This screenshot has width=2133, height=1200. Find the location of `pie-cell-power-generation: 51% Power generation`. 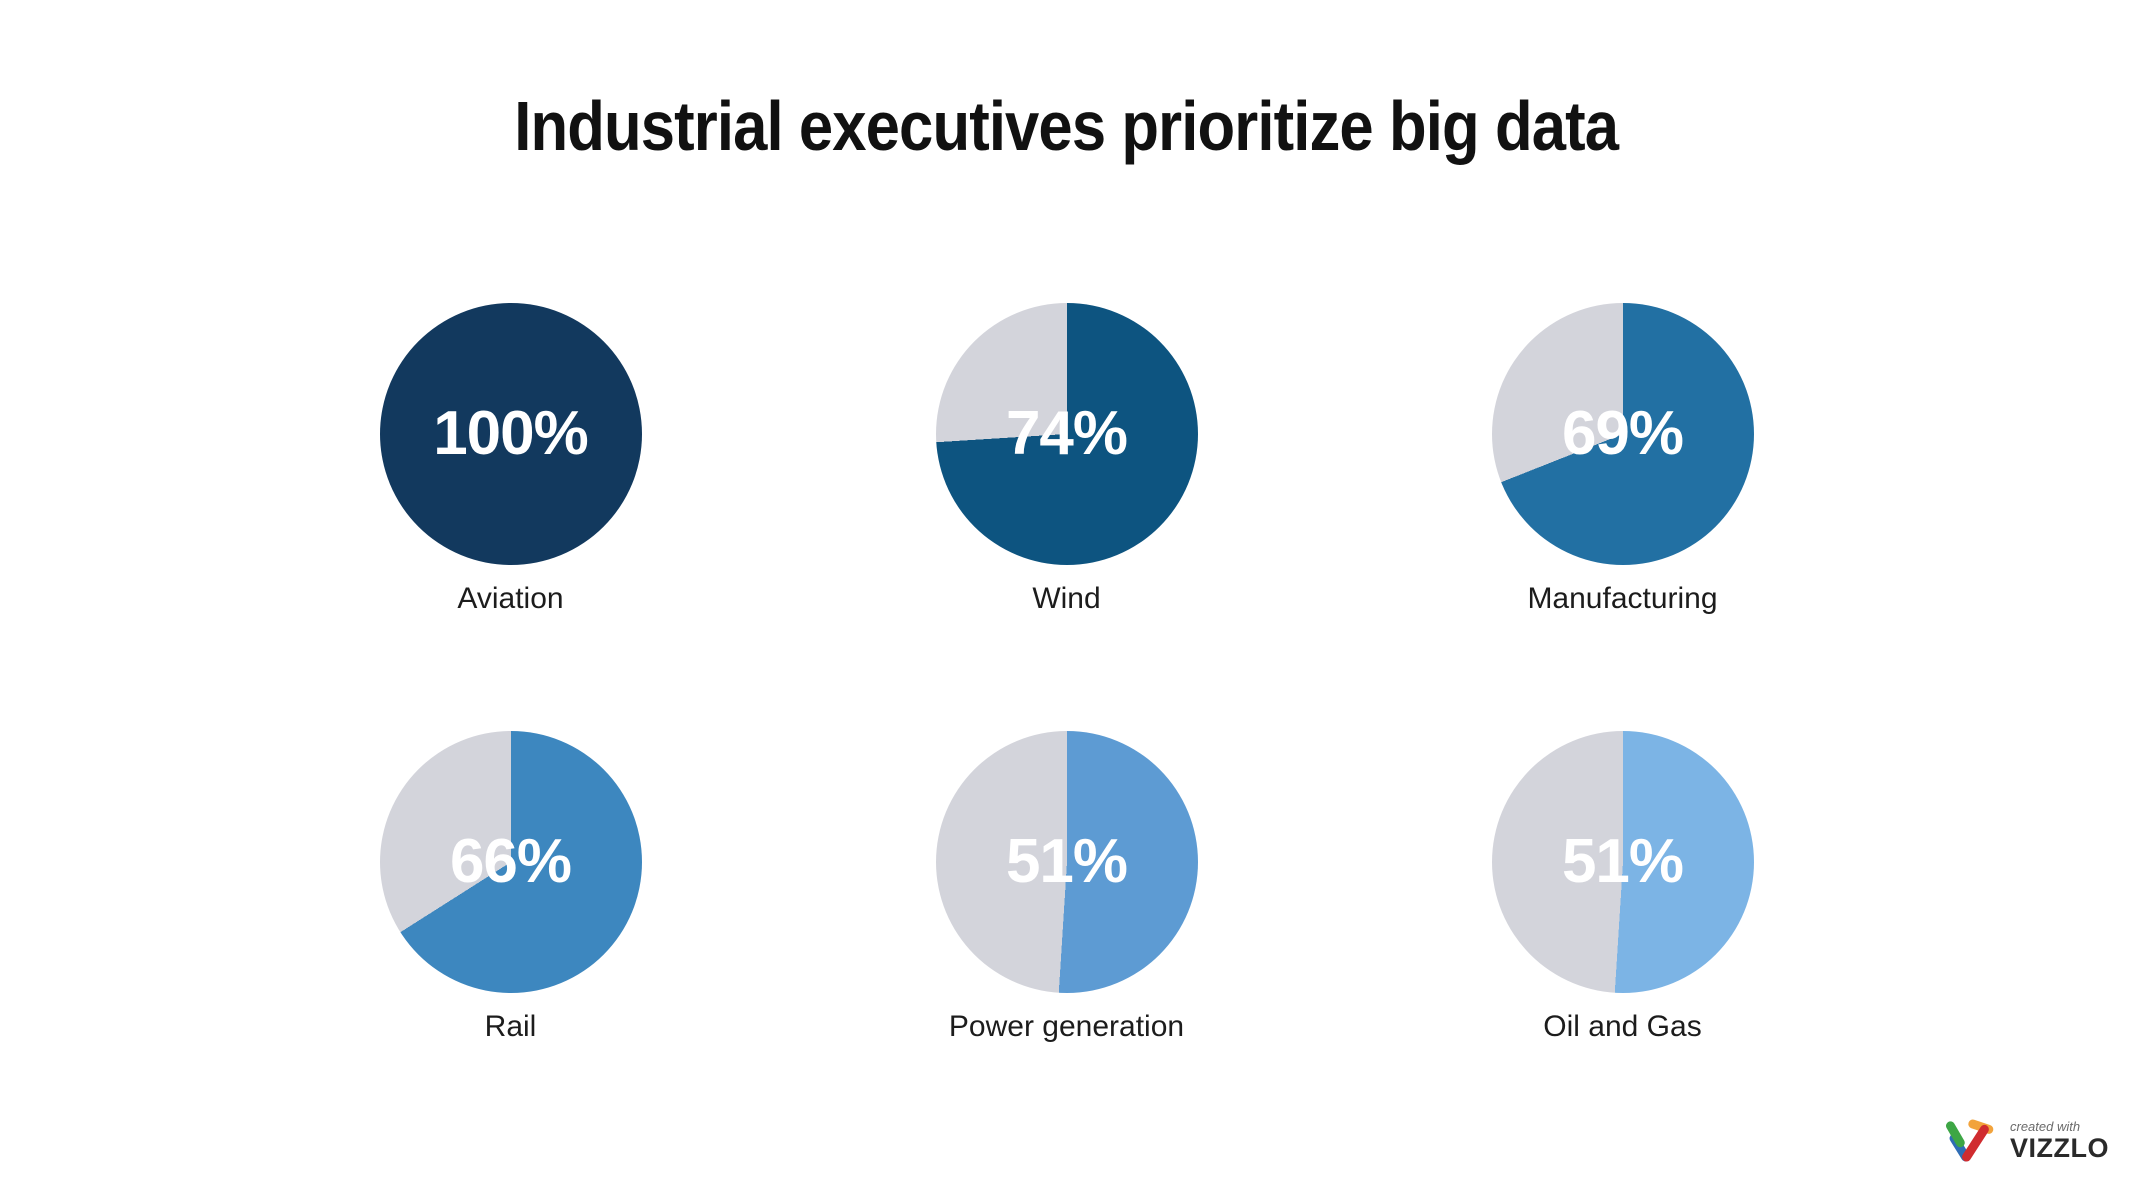

pie-cell-power-generation: 51% Power generation is located at coordinates (1067, 945).